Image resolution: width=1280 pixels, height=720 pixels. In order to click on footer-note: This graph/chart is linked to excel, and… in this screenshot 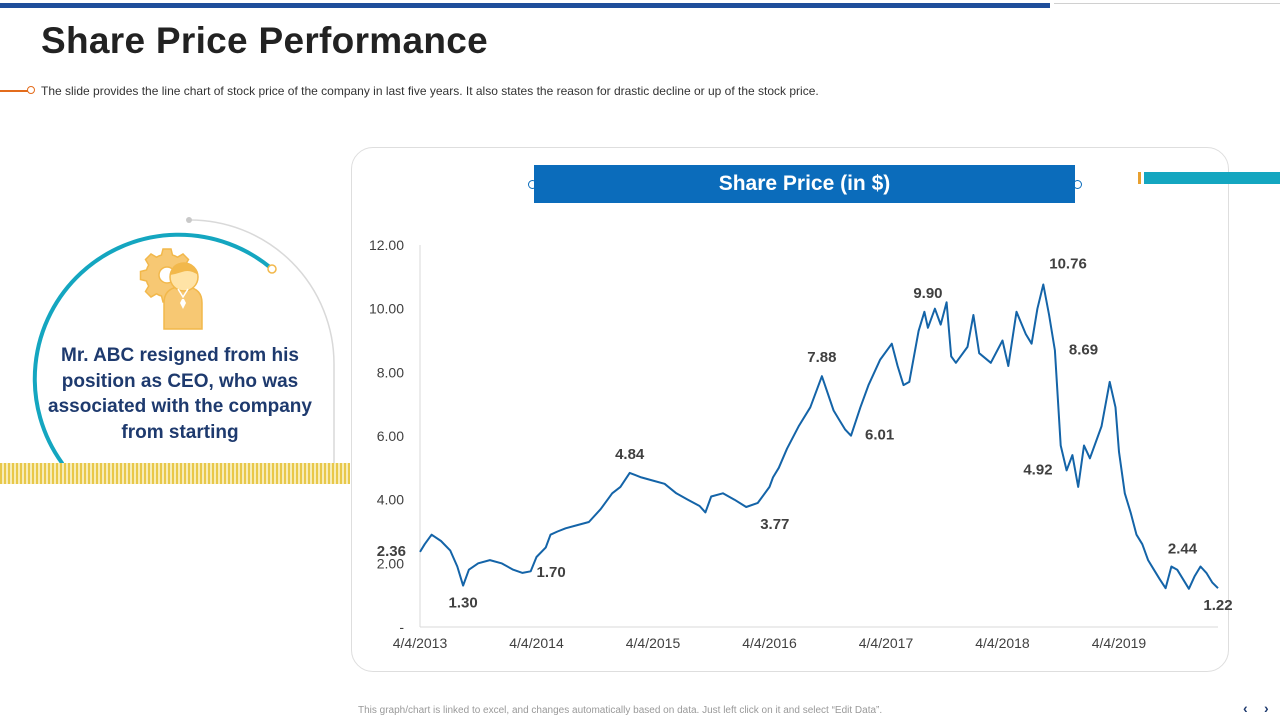, I will do `click(620, 710)`.